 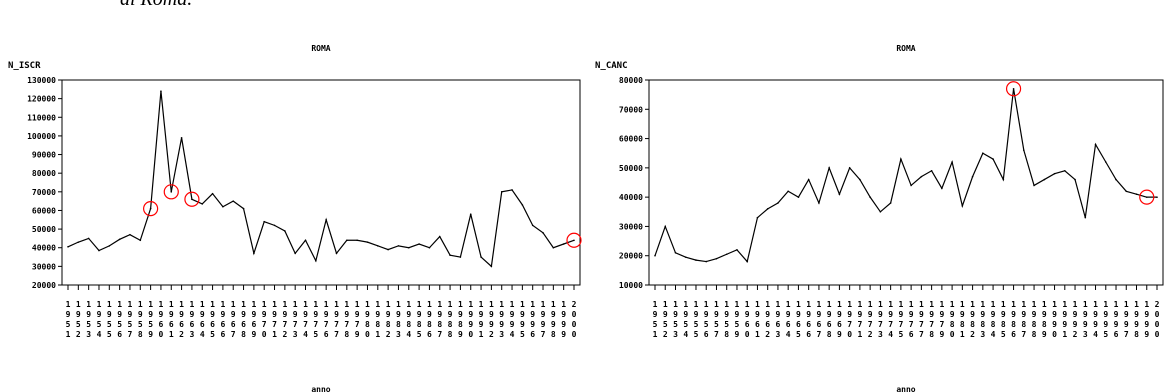 I want to click on y-tick-label: 110000, so click(x=41, y=117).